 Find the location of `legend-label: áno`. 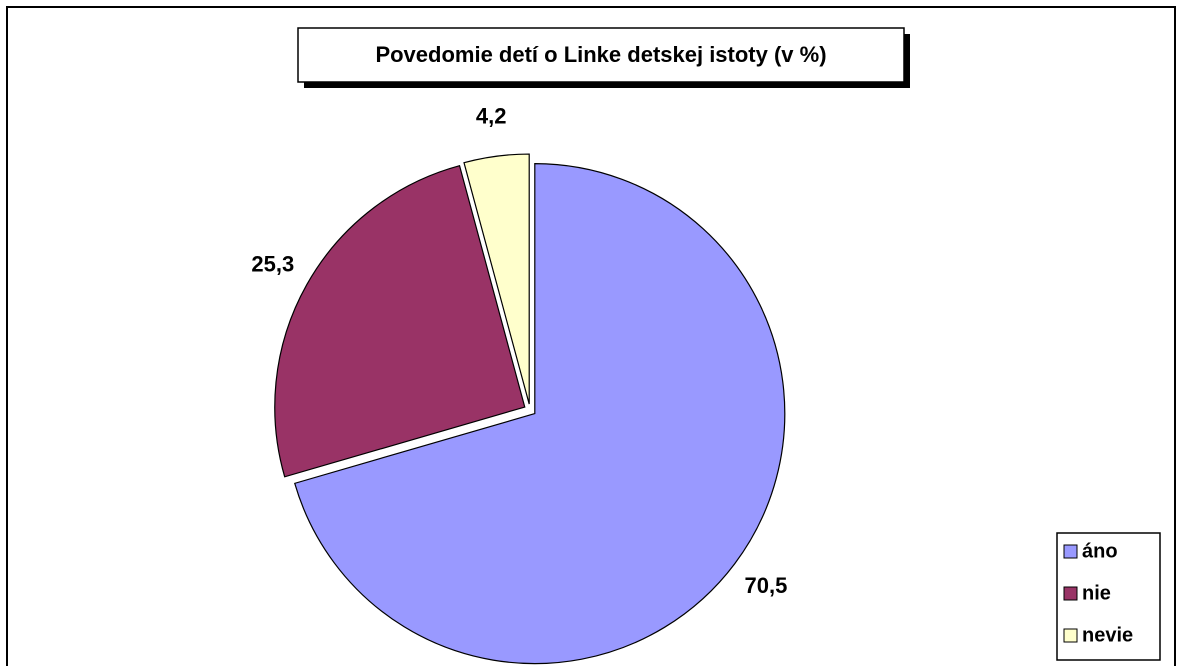

legend-label: áno is located at coordinates (1100, 551).